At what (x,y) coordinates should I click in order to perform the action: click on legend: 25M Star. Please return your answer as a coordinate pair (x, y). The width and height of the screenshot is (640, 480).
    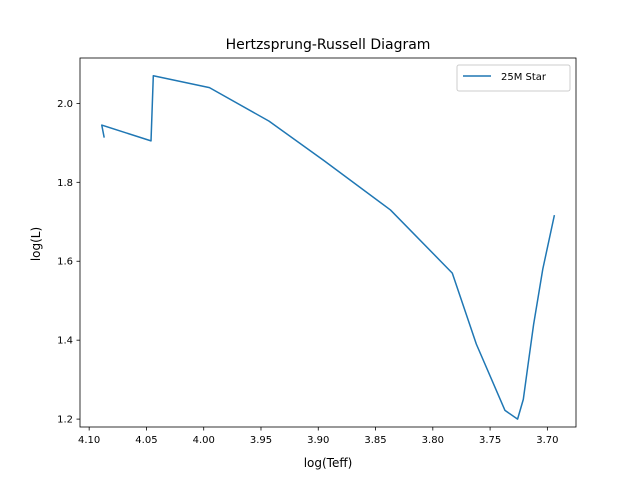
    Looking at the image, I should click on (513, 78).